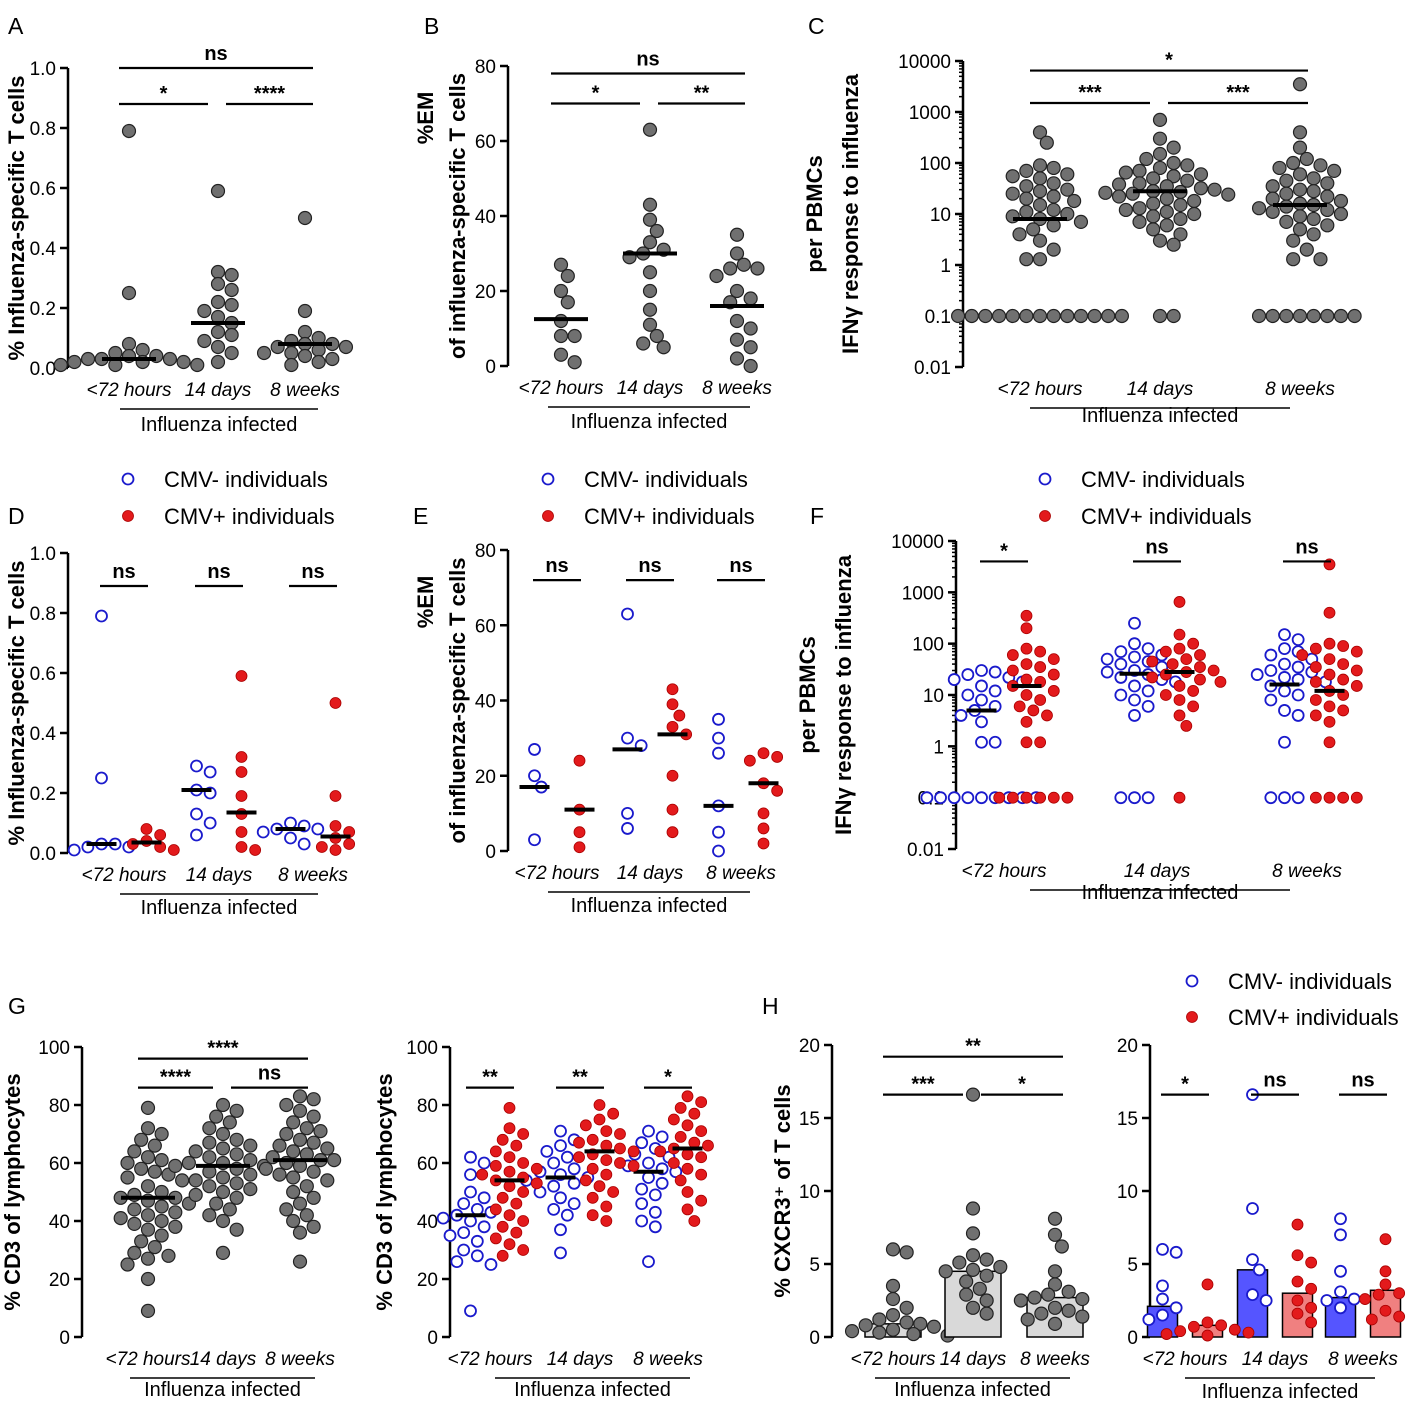 This screenshot has height=1406, width=1424. I want to click on y-tick-label: 1, so click(945, 266).